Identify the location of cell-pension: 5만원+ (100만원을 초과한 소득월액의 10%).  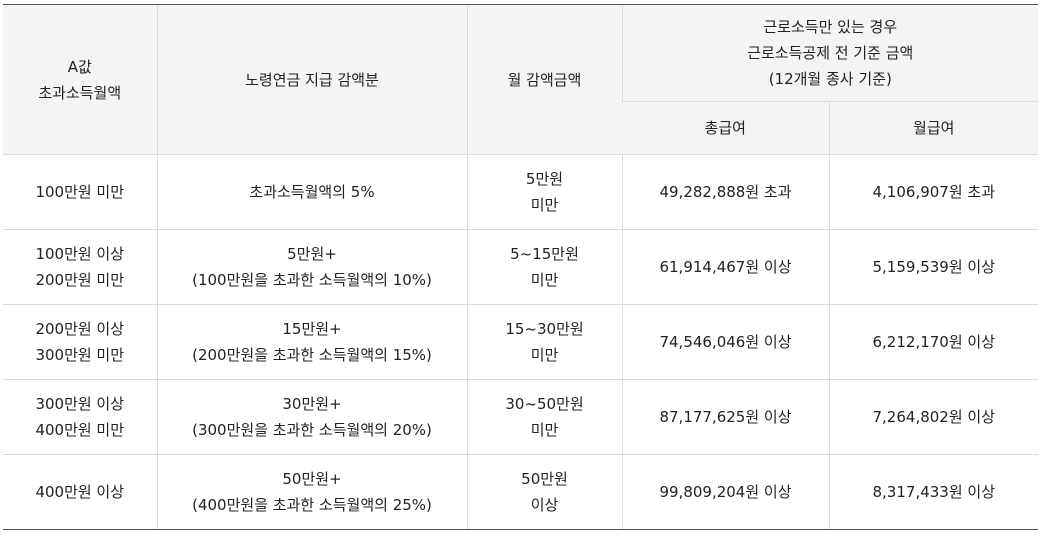
(311, 267).